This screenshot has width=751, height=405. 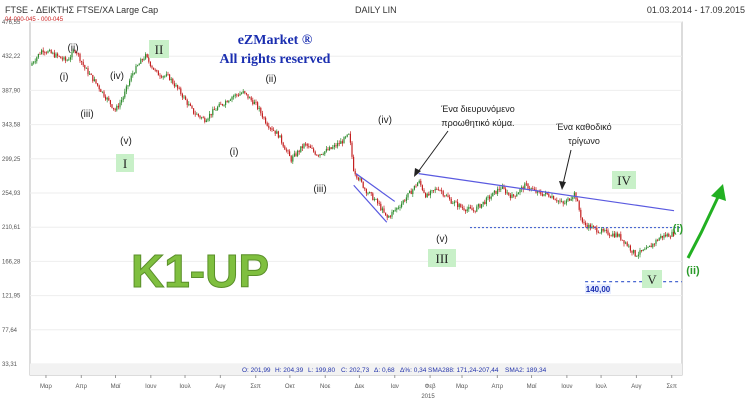 What do you see at coordinates (11, 194) in the screenshot?
I see `y-tick-label: 254,93` at bounding box center [11, 194].